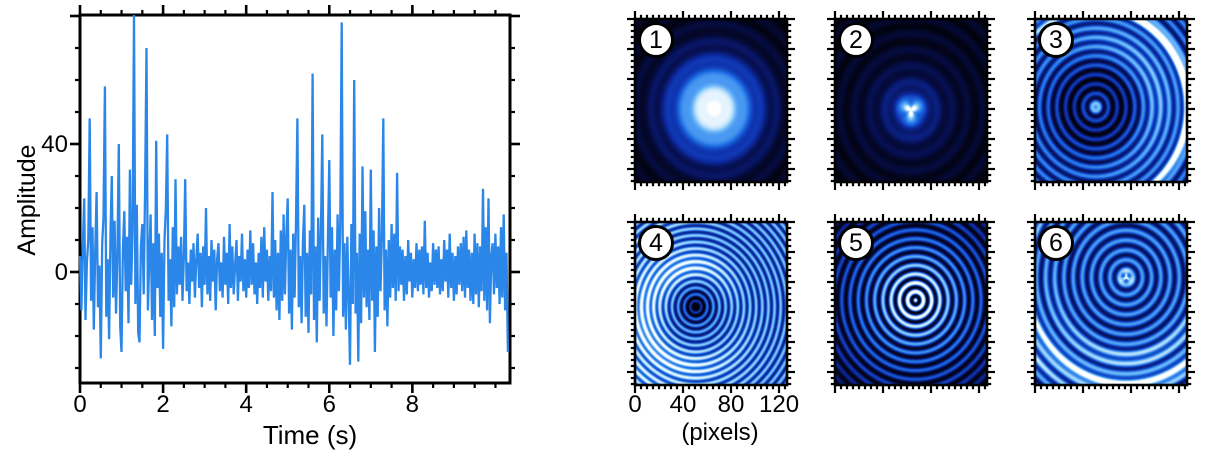 This screenshot has width=1214, height=458. I want to click on panel-number-badge: 6, so click(1056, 243).